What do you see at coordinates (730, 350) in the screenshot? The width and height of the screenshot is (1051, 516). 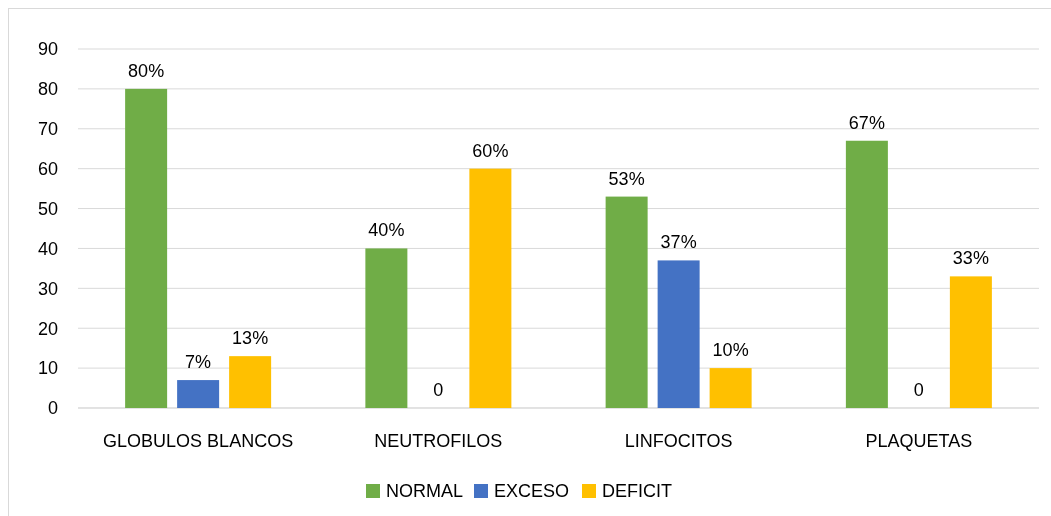 I see `data-label: 10%` at bounding box center [730, 350].